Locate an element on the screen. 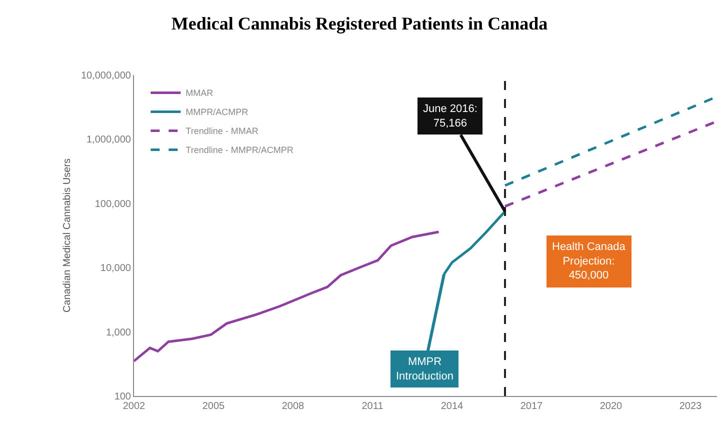  x-tick-label: 2020 is located at coordinates (611, 406).